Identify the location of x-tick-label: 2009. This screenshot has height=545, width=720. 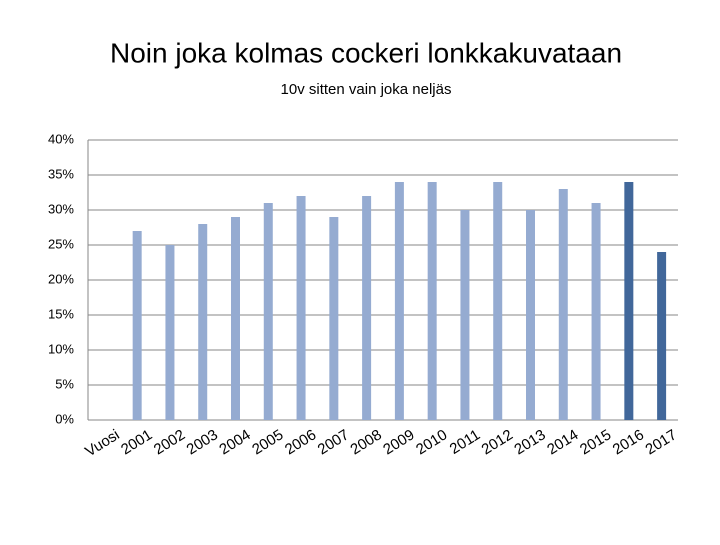
(398, 442).